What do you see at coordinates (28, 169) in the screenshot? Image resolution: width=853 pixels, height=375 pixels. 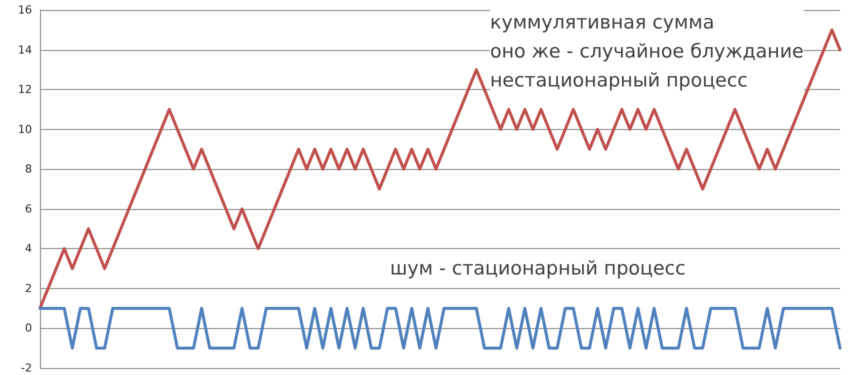 I see `y-tick-label: 8` at bounding box center [28, 169].